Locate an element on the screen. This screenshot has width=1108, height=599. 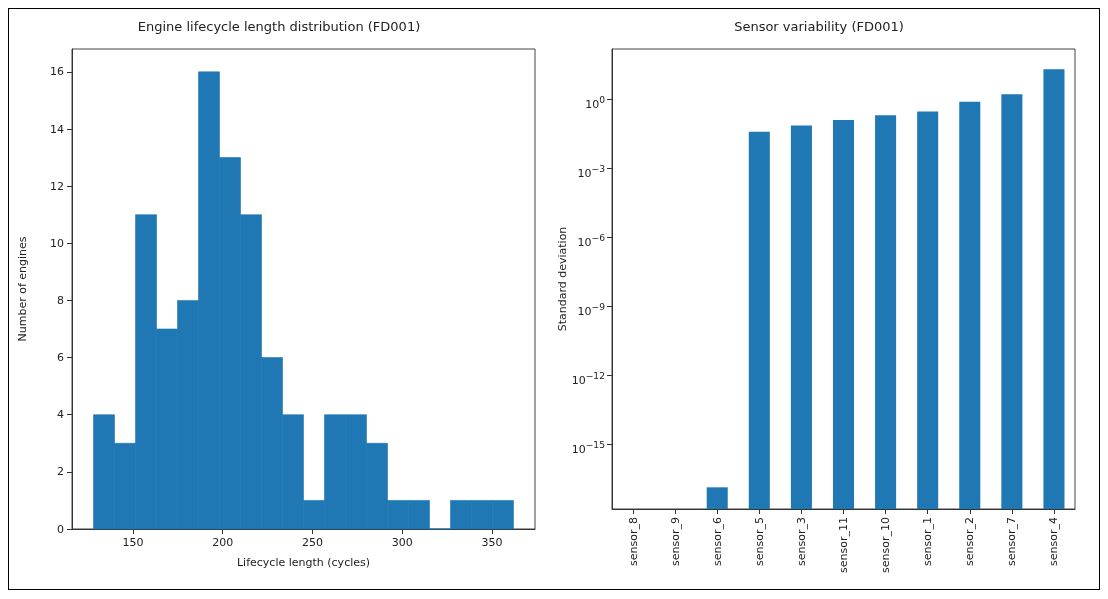
y-tick-label: 8 is located at coordinates (60, 300).